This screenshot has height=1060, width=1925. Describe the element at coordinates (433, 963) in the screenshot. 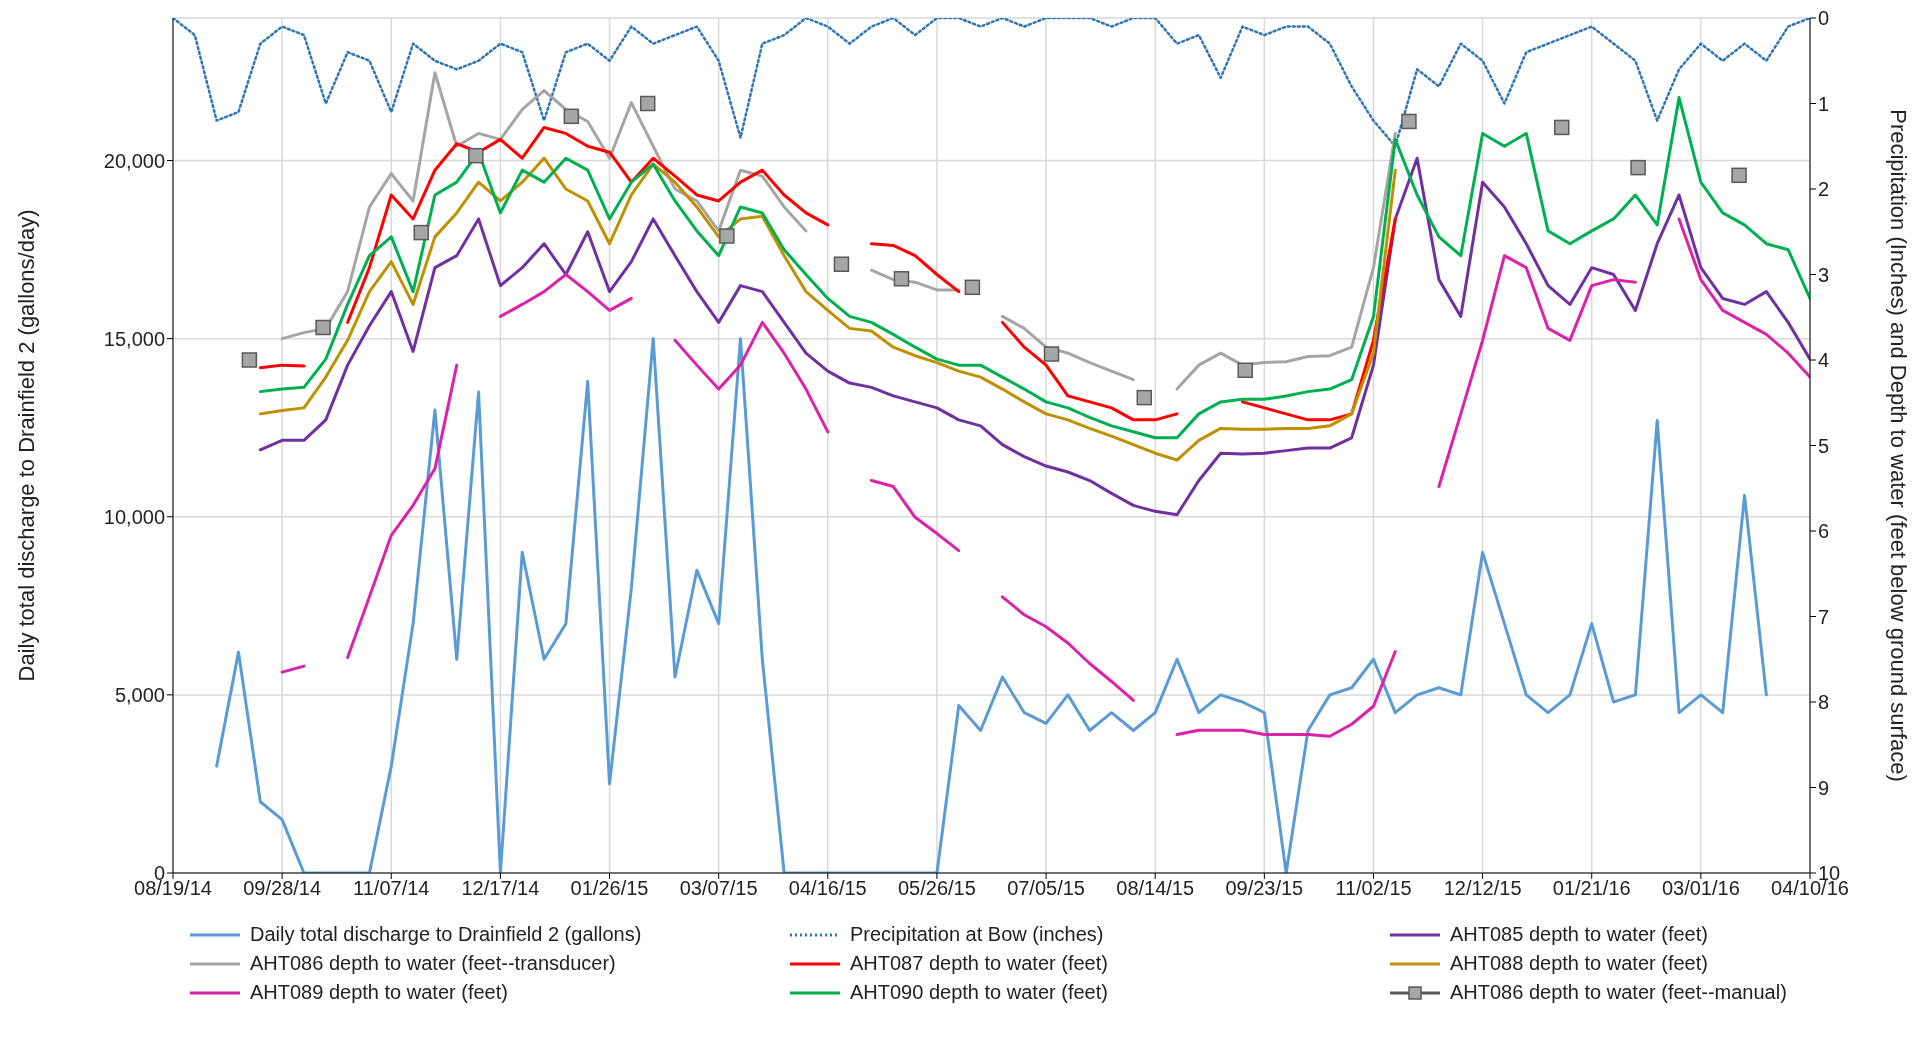

I see `legend-label: AHT086 depth to water (feet--transducer)` at that location.